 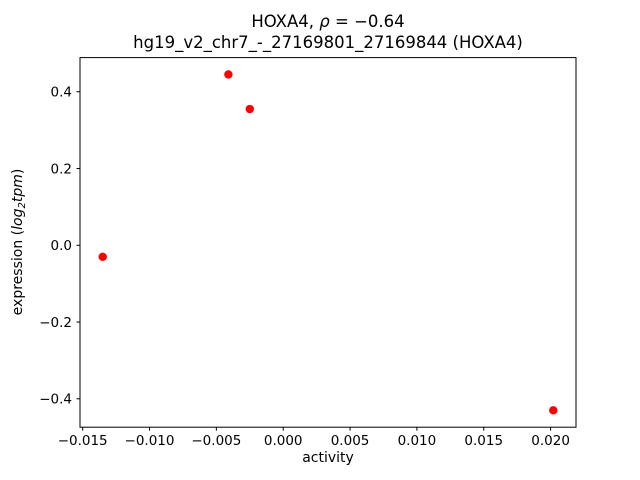 I want to click on y-axis-label: expression (log2tpm), so click(x=19, y=242).